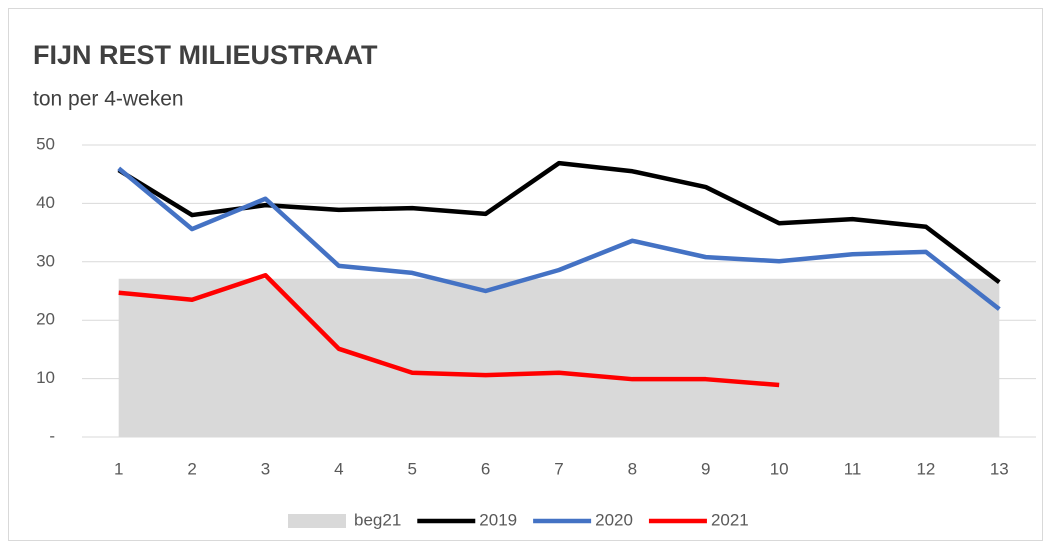 This screenshot has width=1051, height=549. What do you see at coordinates (108, 99) in the screenshot?
I see `chart-subtitle: ton per 4-weken` at bounding box center [108, 99].